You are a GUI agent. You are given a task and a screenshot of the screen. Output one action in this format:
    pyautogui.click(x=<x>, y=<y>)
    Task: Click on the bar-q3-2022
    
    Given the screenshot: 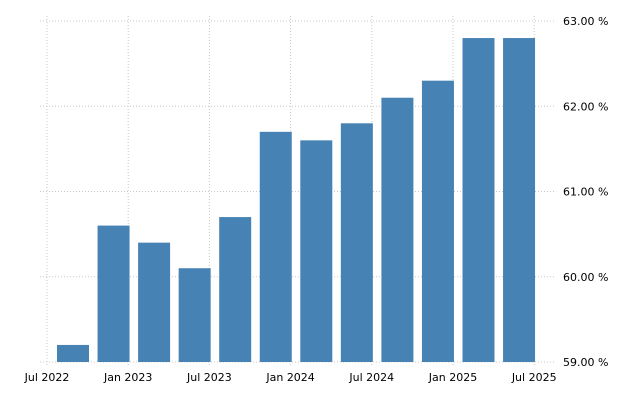 What is the action you would take?
    pyautogui.click(x=73, y=353)
    